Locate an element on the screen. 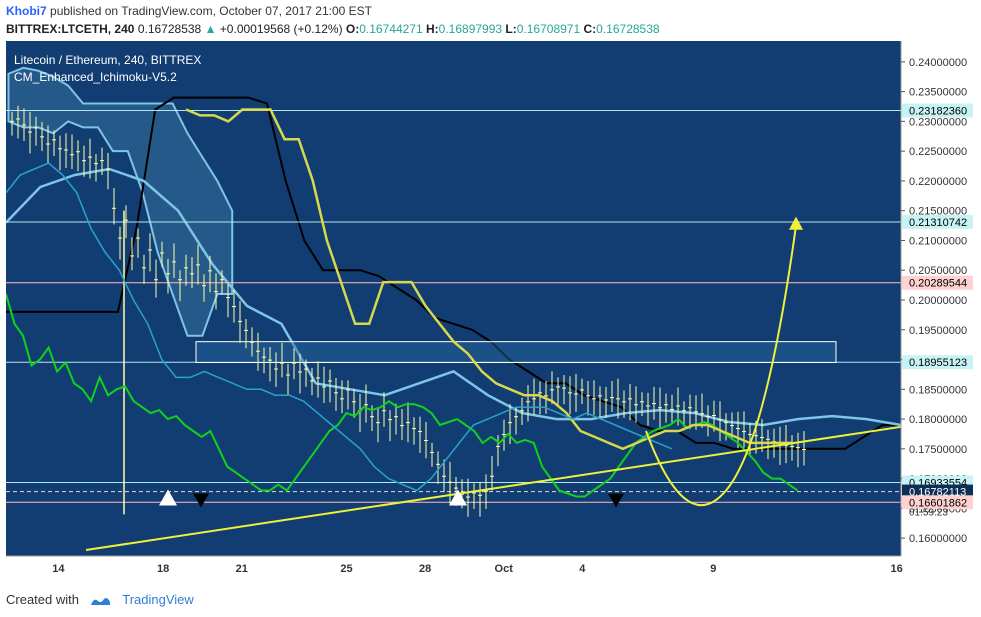 The image size is (981, 617). y-tick-label: 0.23000000 is located at coordinates (938, 122).